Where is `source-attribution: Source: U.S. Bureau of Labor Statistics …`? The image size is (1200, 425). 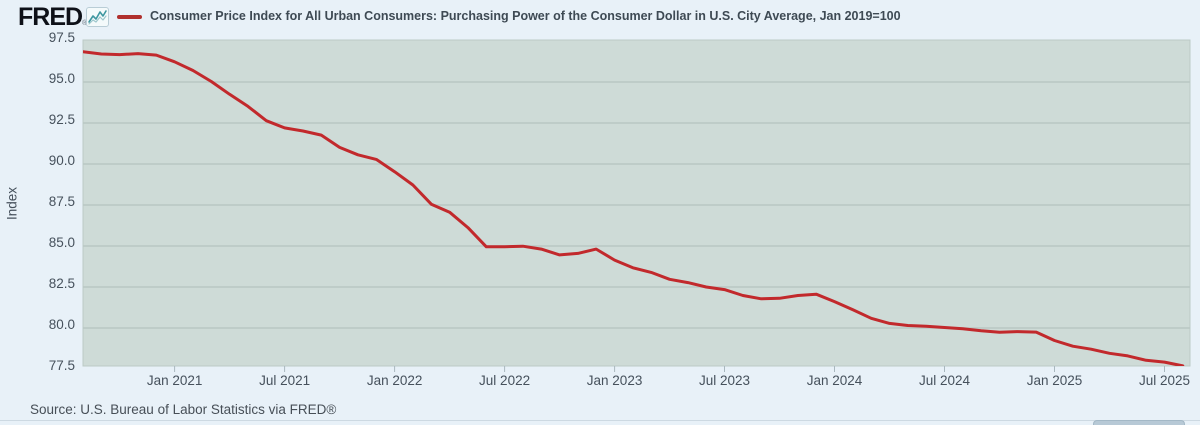 source-attribution: Source: U.S. Bureau of Labor Statistics … is located at coordinates (183, 409).